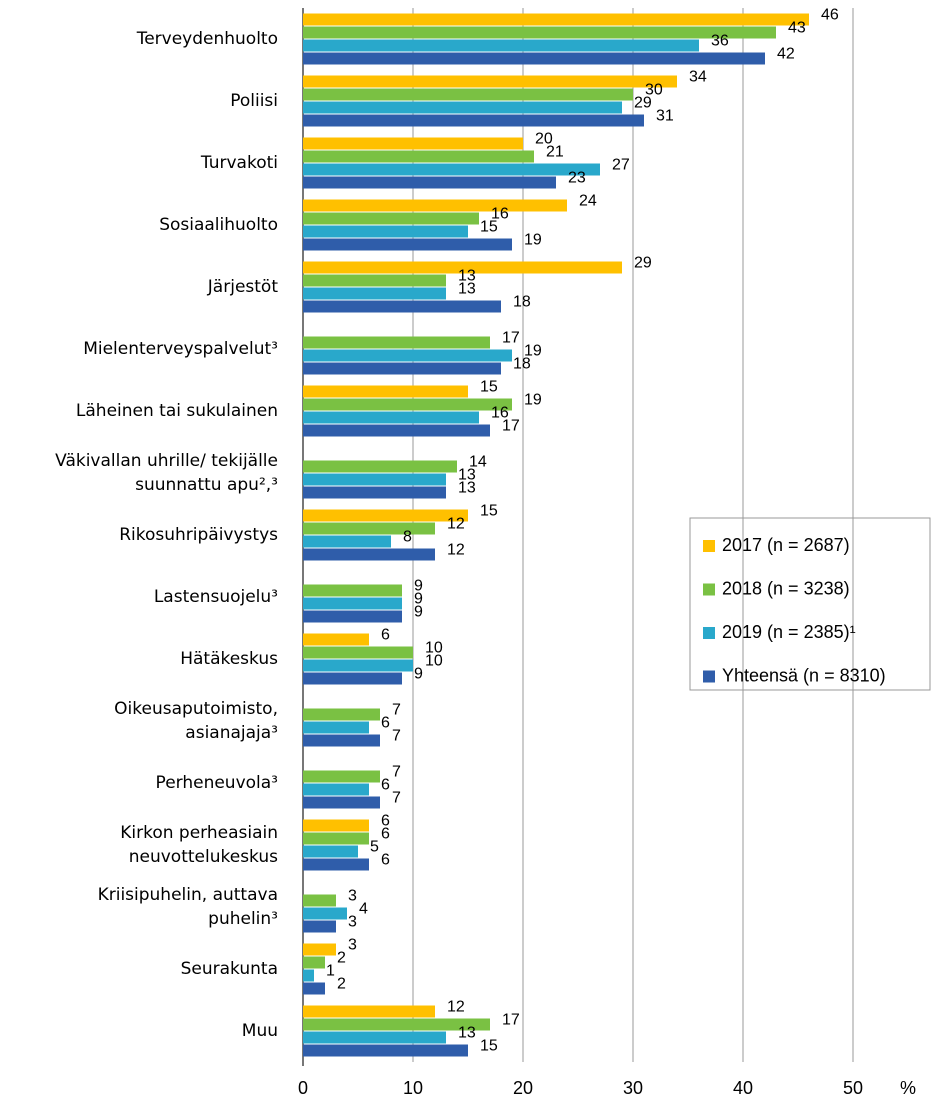  I want to click on category-label: Poliisi, so click(254, 101).